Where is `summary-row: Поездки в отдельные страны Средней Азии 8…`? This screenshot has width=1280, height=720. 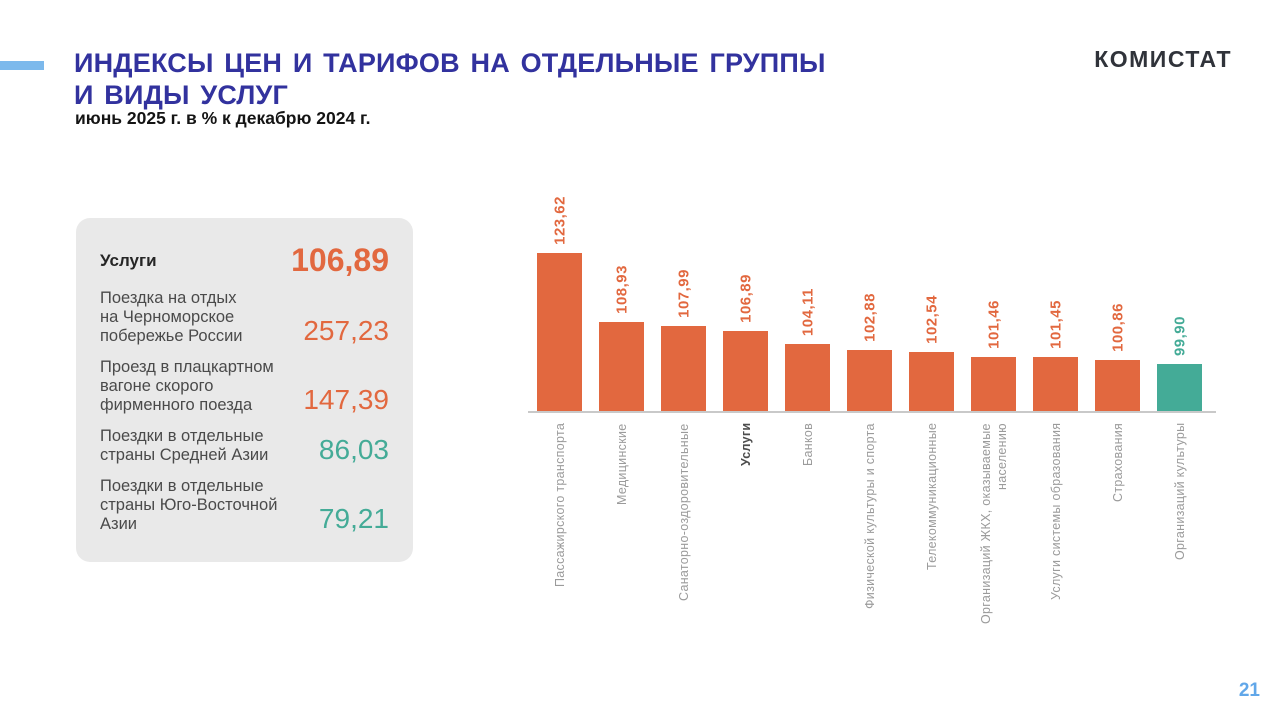 summary-row: Поездки в отдельные страны Средней Азии 8… is located at coordinates (244, 446).